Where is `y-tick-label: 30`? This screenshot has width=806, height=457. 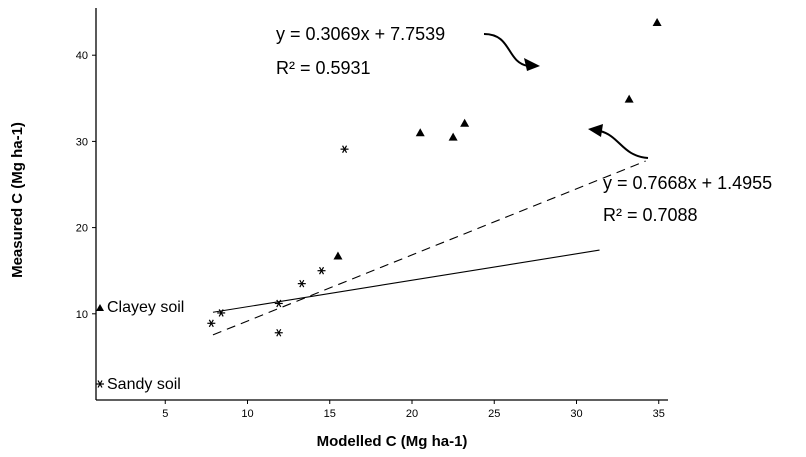
y-tick-label: 30 is located at coordinates (82, 142).